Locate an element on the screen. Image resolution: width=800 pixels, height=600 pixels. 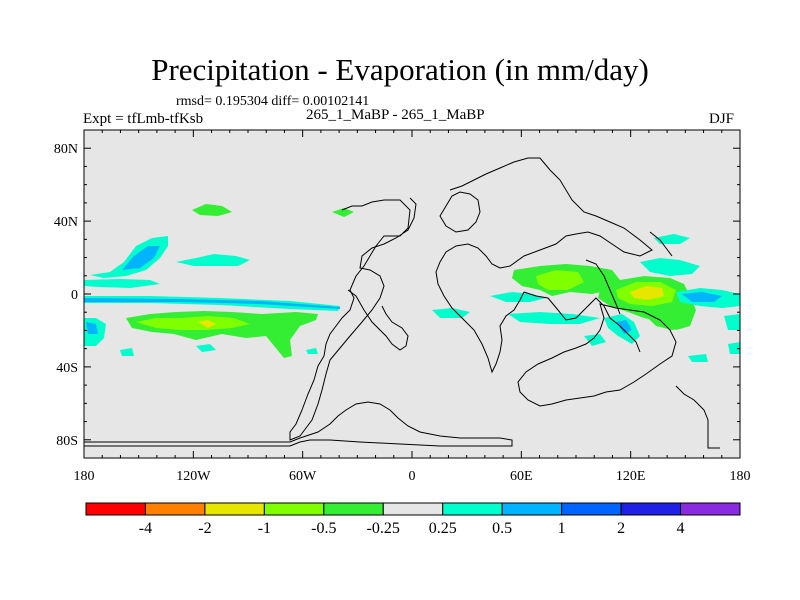
y-tick-label: 40S is located at coordinates (67, 368).